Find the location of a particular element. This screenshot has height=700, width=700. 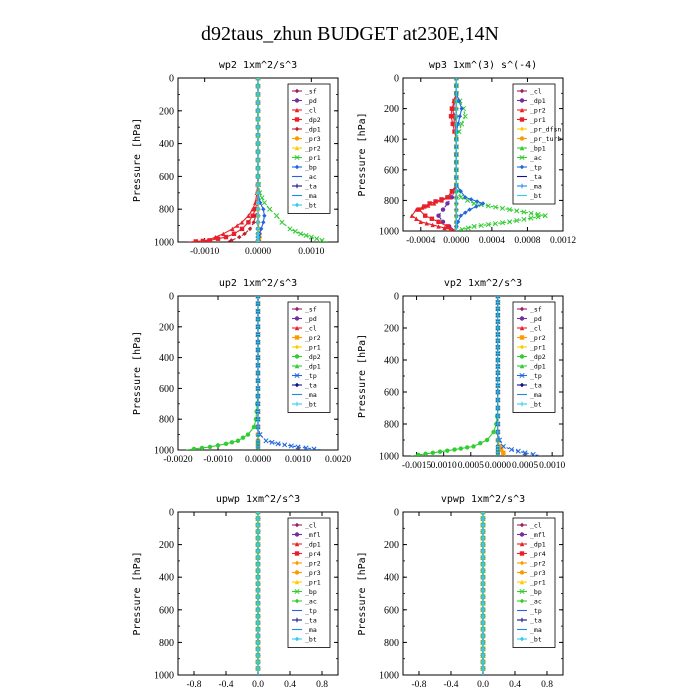

legend-entry: _pd is located at coordinates (311, 101).